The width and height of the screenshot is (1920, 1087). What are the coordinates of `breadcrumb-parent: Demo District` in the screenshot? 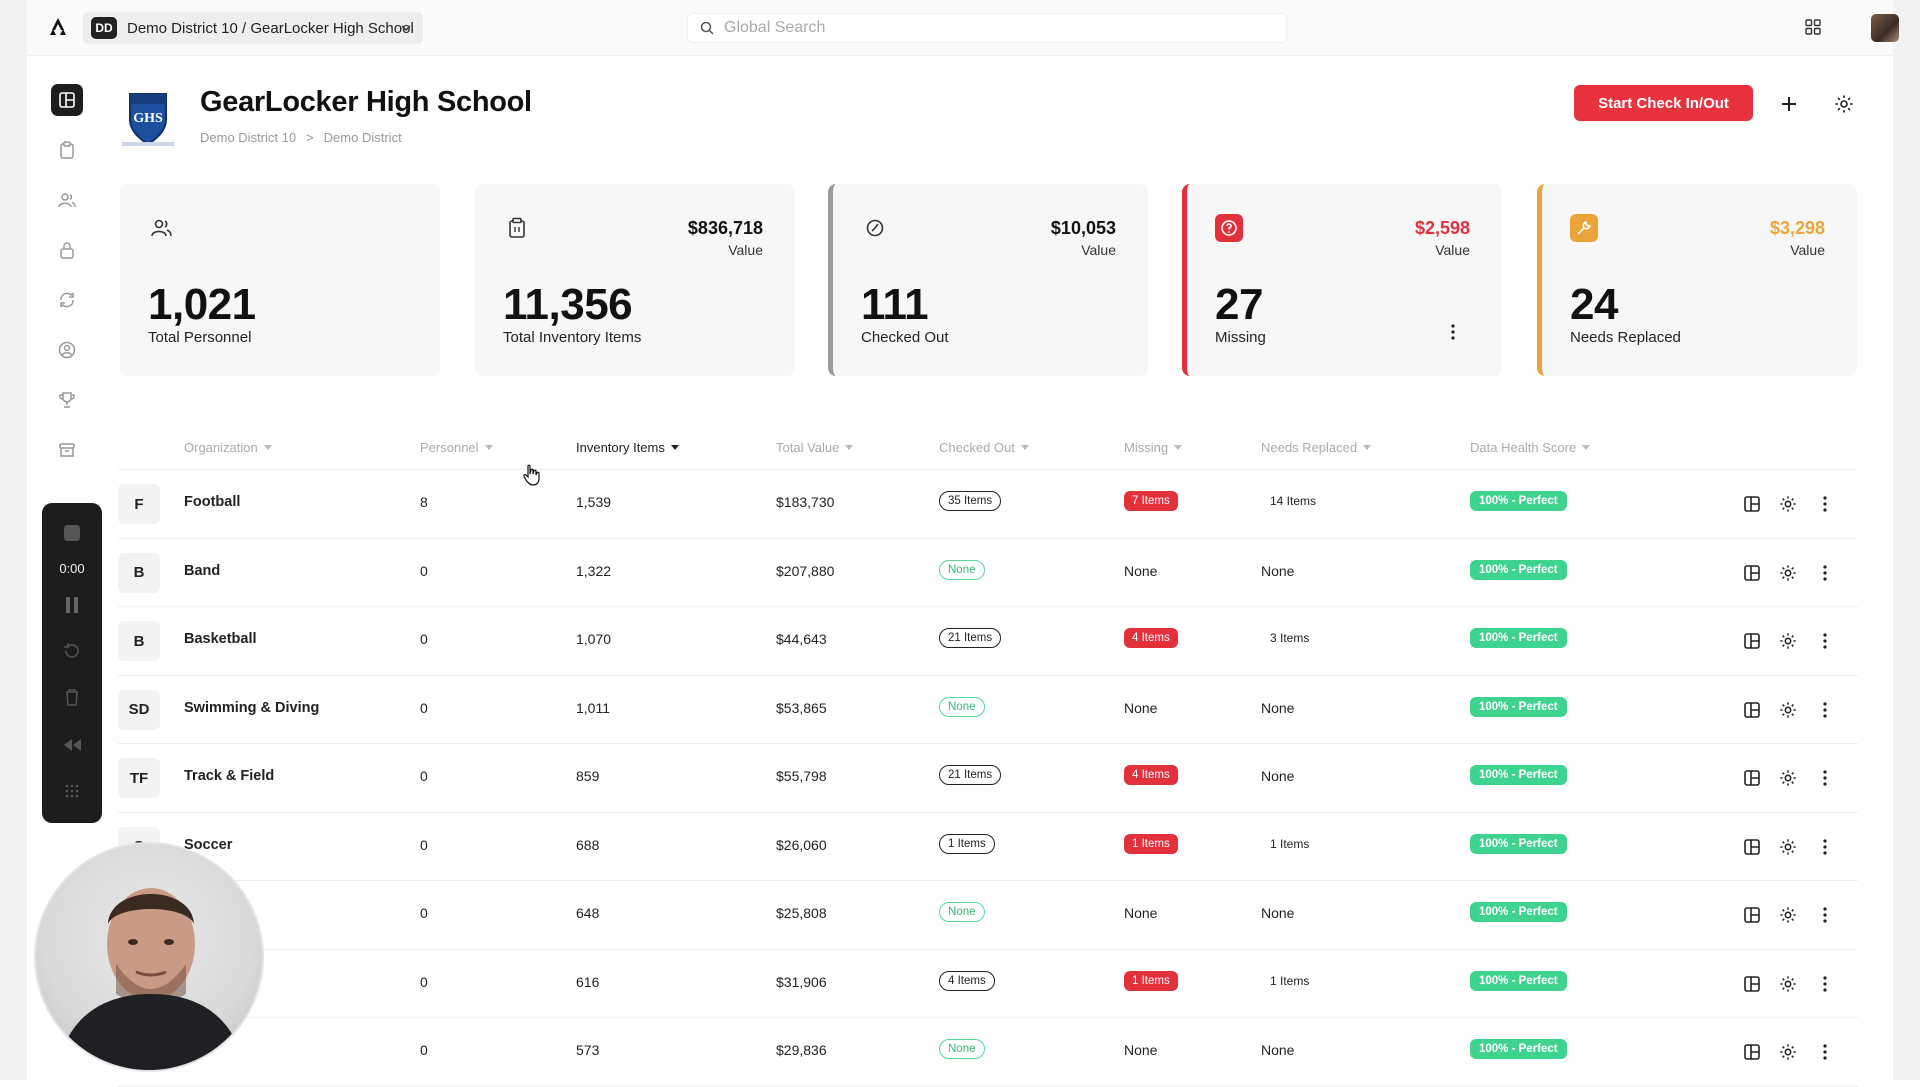 It's located at (362, 137).